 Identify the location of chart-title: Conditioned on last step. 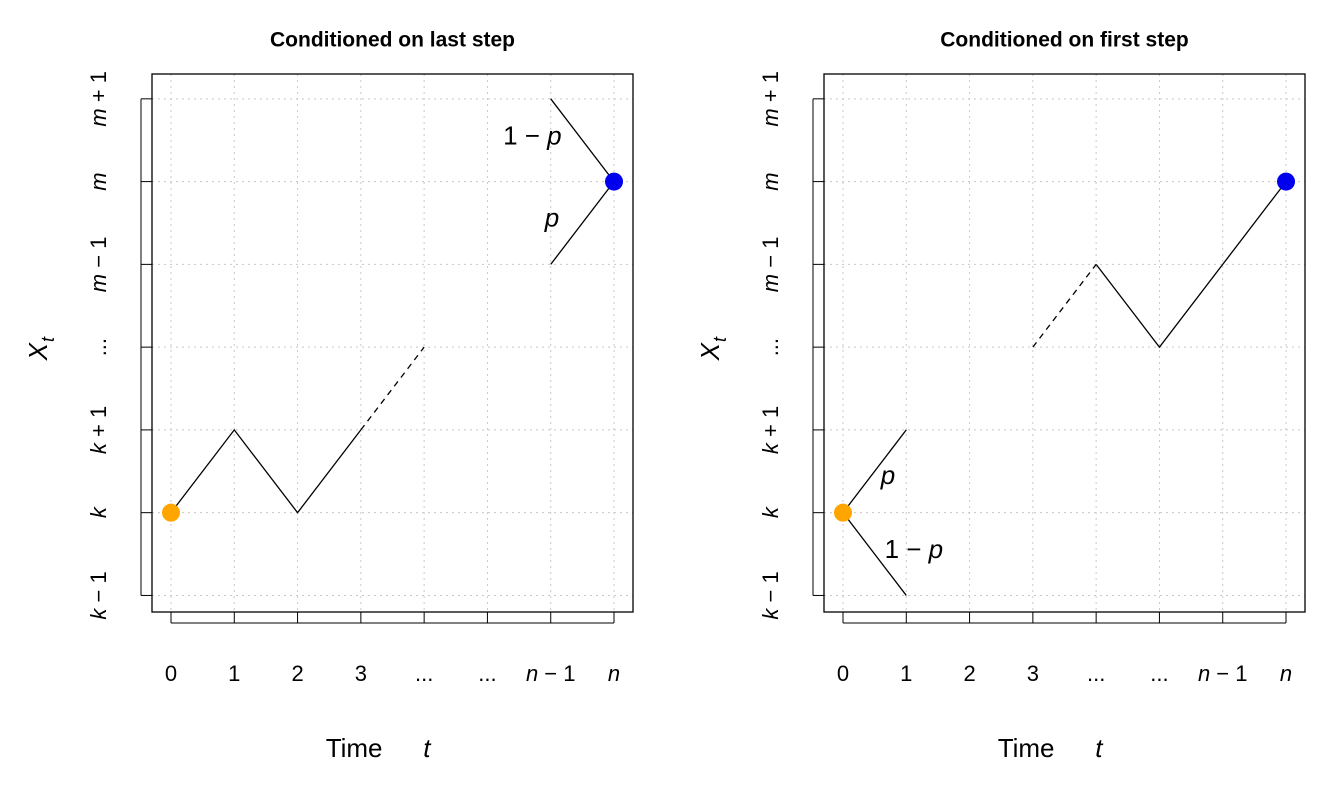
(392, 40).